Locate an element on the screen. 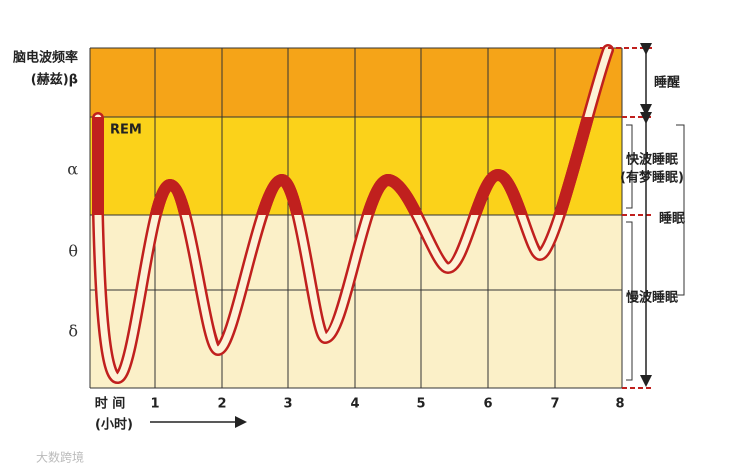  hour-label: 1 is located at coordinates (154, 404).